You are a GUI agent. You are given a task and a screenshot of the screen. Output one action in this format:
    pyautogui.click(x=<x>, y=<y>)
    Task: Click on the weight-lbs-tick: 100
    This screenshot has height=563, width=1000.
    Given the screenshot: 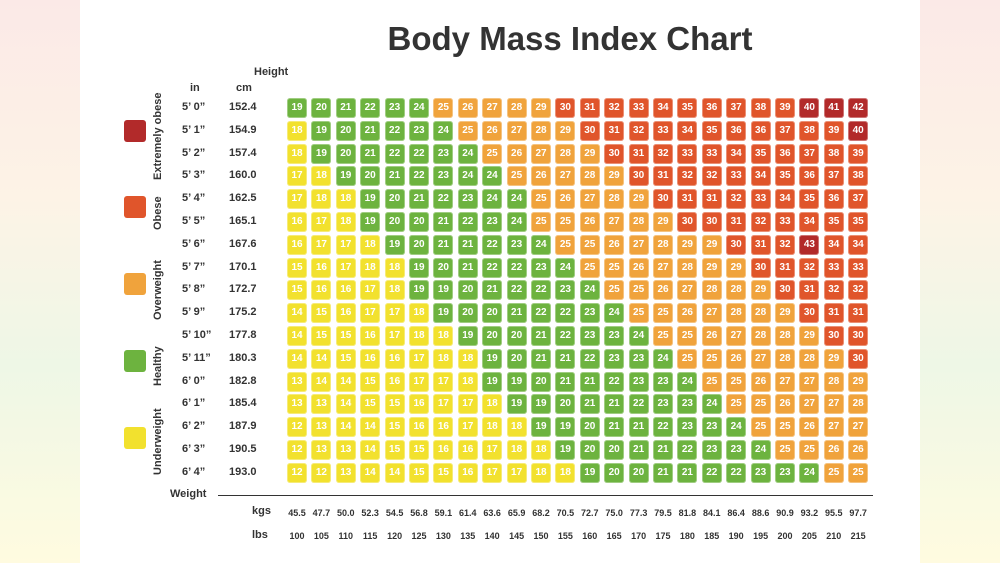 What is the action you would take?
    pyautogui.click(x=297, y=536)
    